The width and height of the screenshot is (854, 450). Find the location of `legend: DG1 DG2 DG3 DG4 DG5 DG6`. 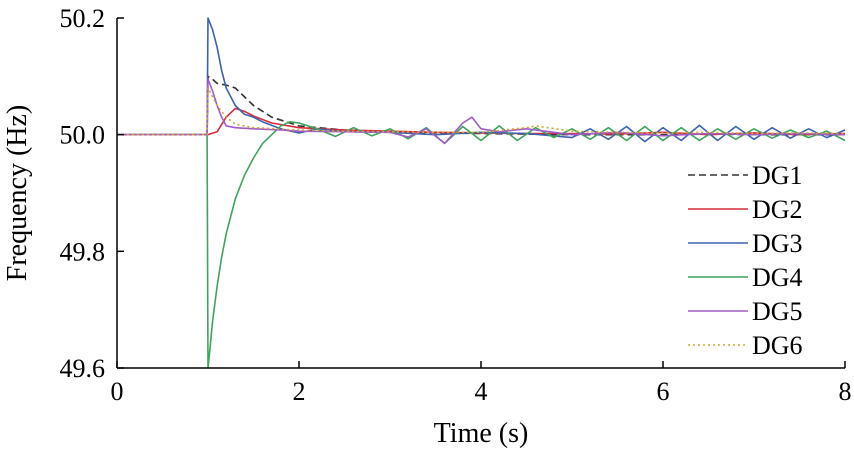

legend: DG1 DG2 DG3 DG4 DG5 DG6 is located at coordinates (745, 260).